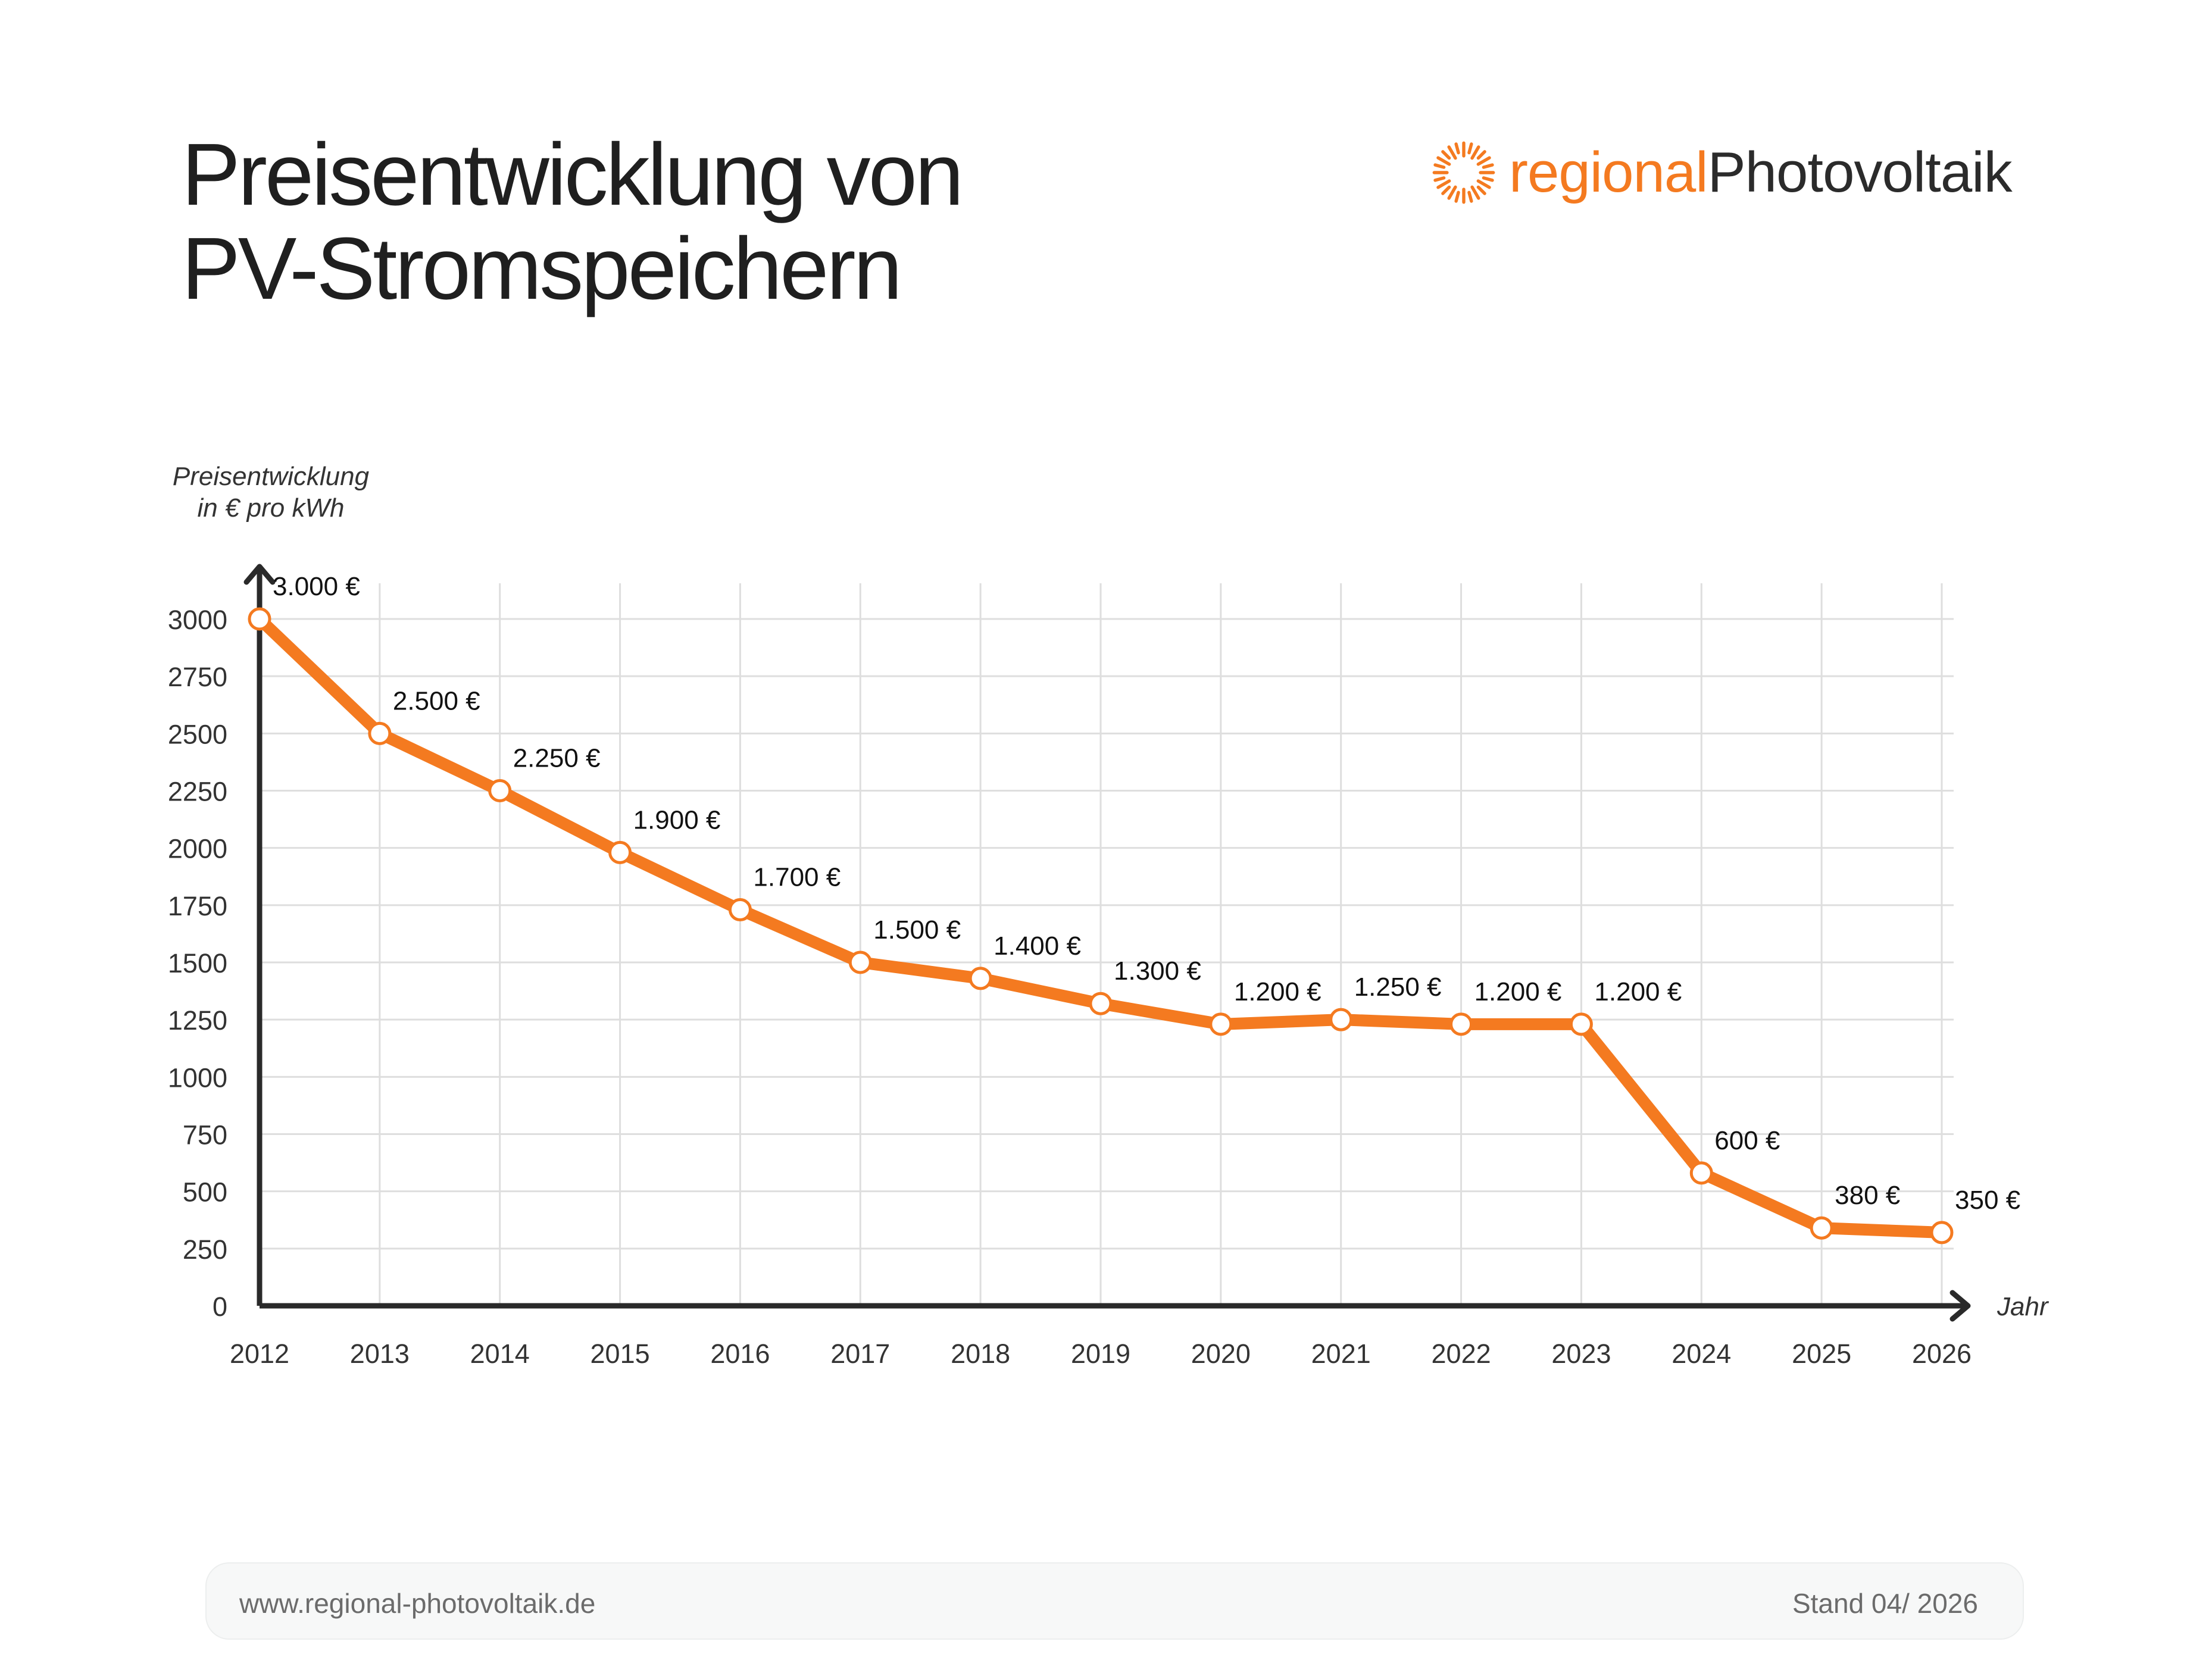 The height and width of the screenshot is (1676, 2212). Describe the element at coordinates (259, 575) in the screenshot. I see `y-axis-arrow` at that location.